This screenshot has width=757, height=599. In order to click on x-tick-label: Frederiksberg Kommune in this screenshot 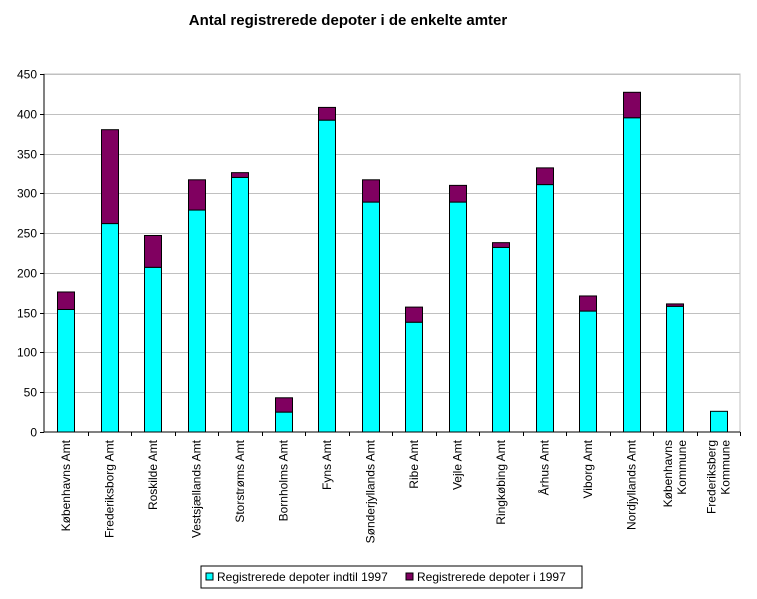, I will do `click(718, 477)`.